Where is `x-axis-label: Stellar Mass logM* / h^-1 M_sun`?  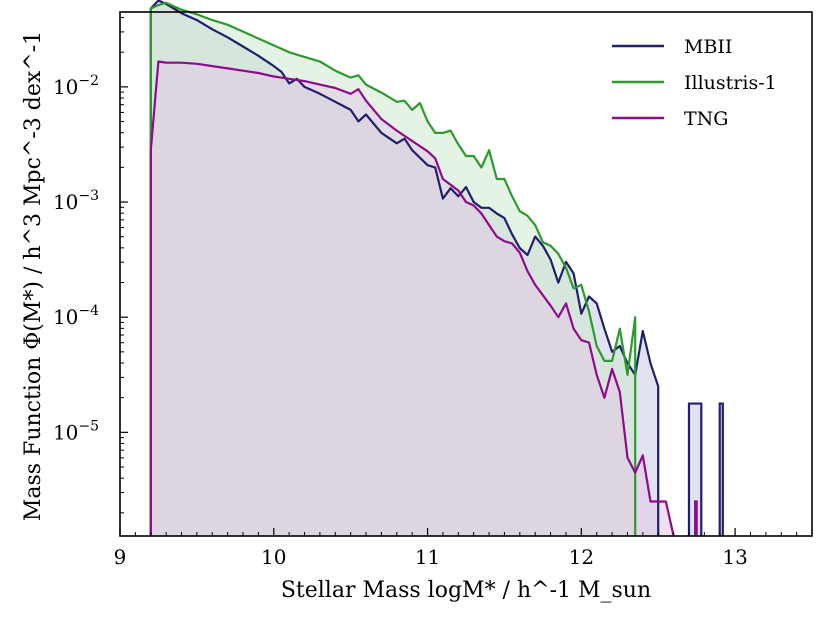 x-axis-label: Stellar Mass logM* / h^-1 M_sun is located at coordinates (466, 590).